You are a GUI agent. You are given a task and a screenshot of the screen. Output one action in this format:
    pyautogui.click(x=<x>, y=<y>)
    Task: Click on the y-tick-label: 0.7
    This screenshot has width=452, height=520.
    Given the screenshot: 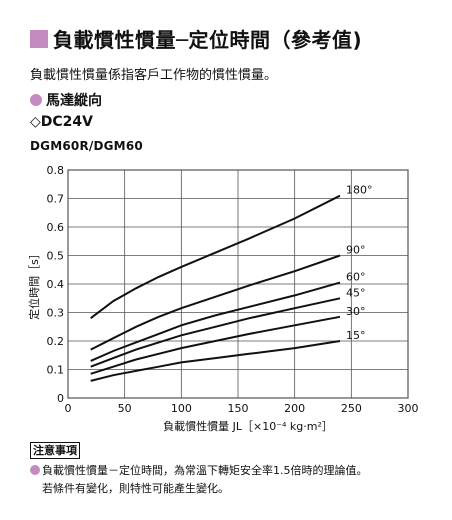 What is the action you would take?
    pyautogui.click(x=56, y=199)
    